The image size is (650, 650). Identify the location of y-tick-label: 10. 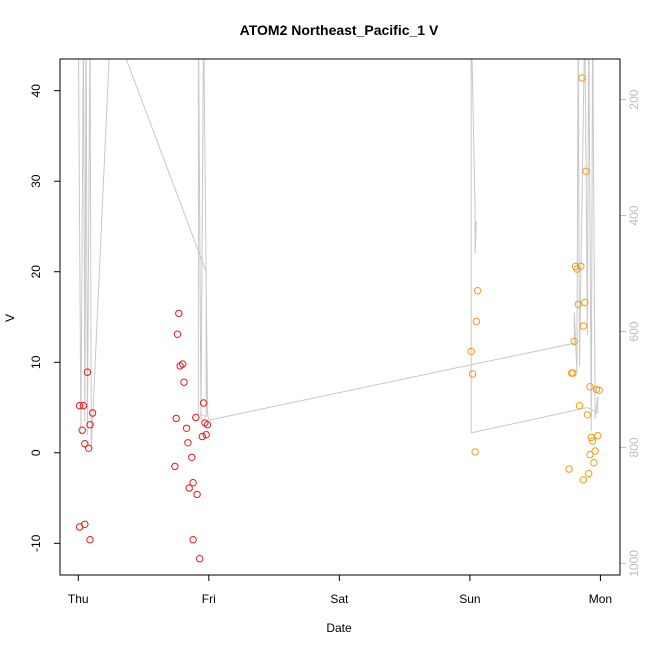
(36, 362).